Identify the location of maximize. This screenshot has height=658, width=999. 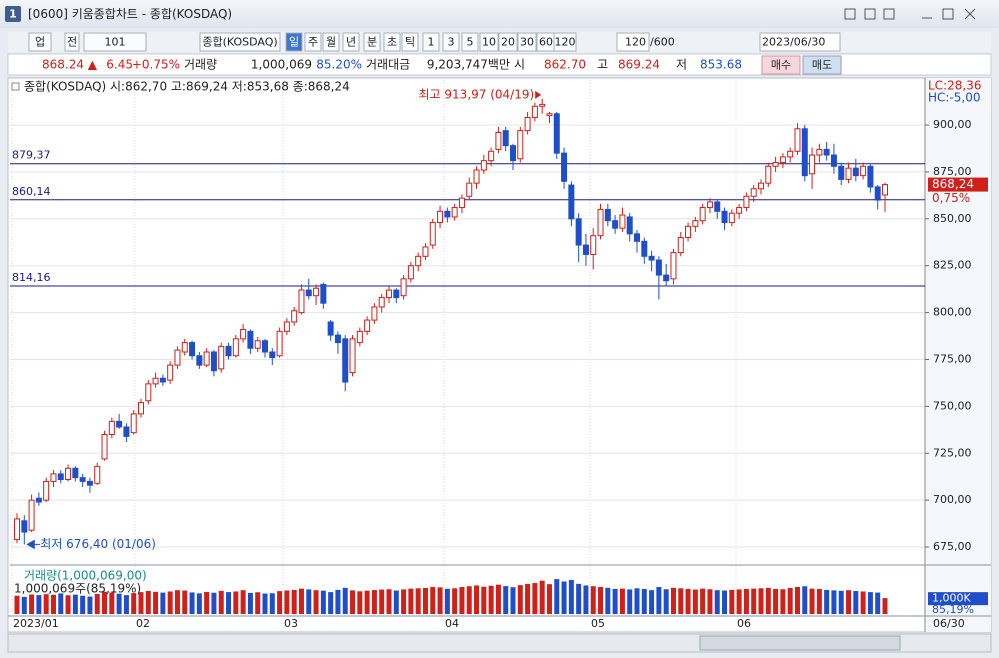
(948, 14).